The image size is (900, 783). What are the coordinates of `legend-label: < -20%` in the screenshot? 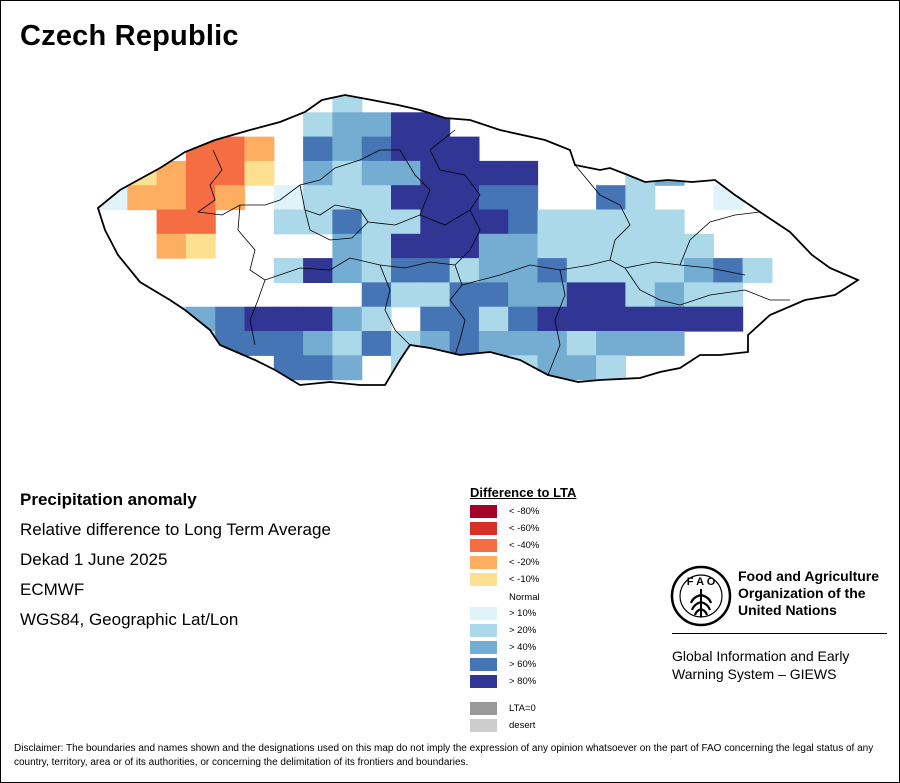 It's located at (524, 562).